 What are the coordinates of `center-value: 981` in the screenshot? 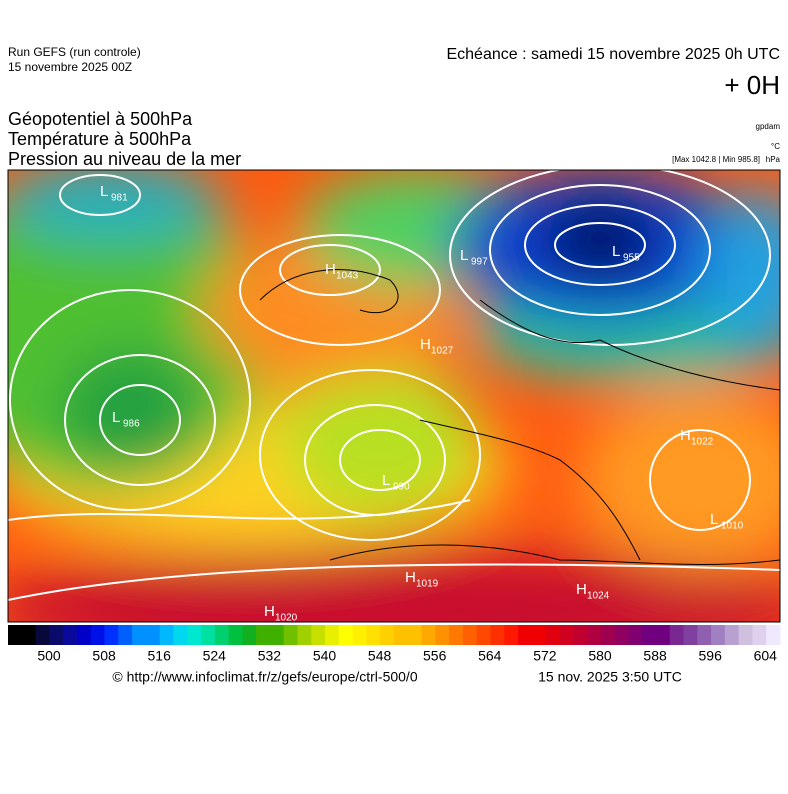 It's located at (119, 198).